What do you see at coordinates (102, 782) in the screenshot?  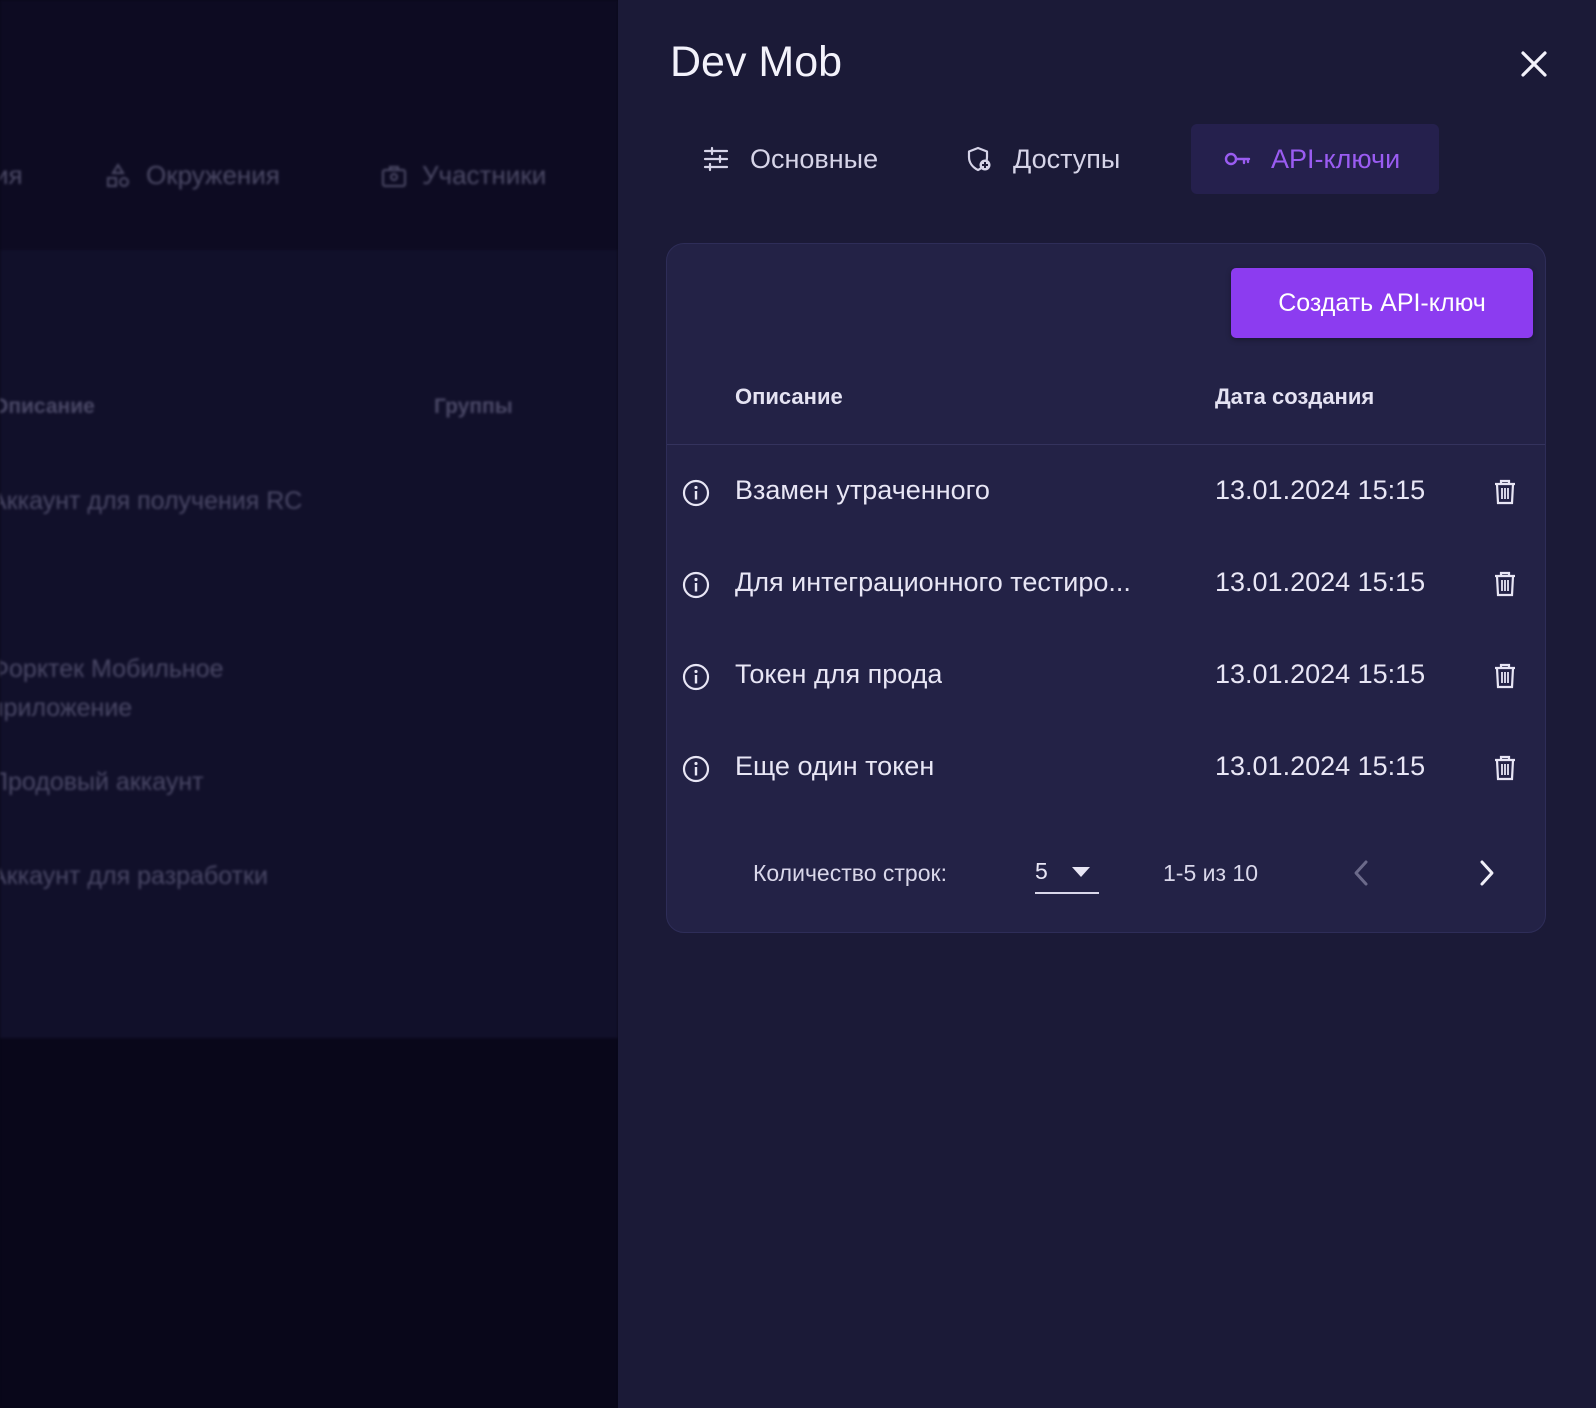 I see `background-row-3: Продовый аккаунт` at bounding box center [102, 782].